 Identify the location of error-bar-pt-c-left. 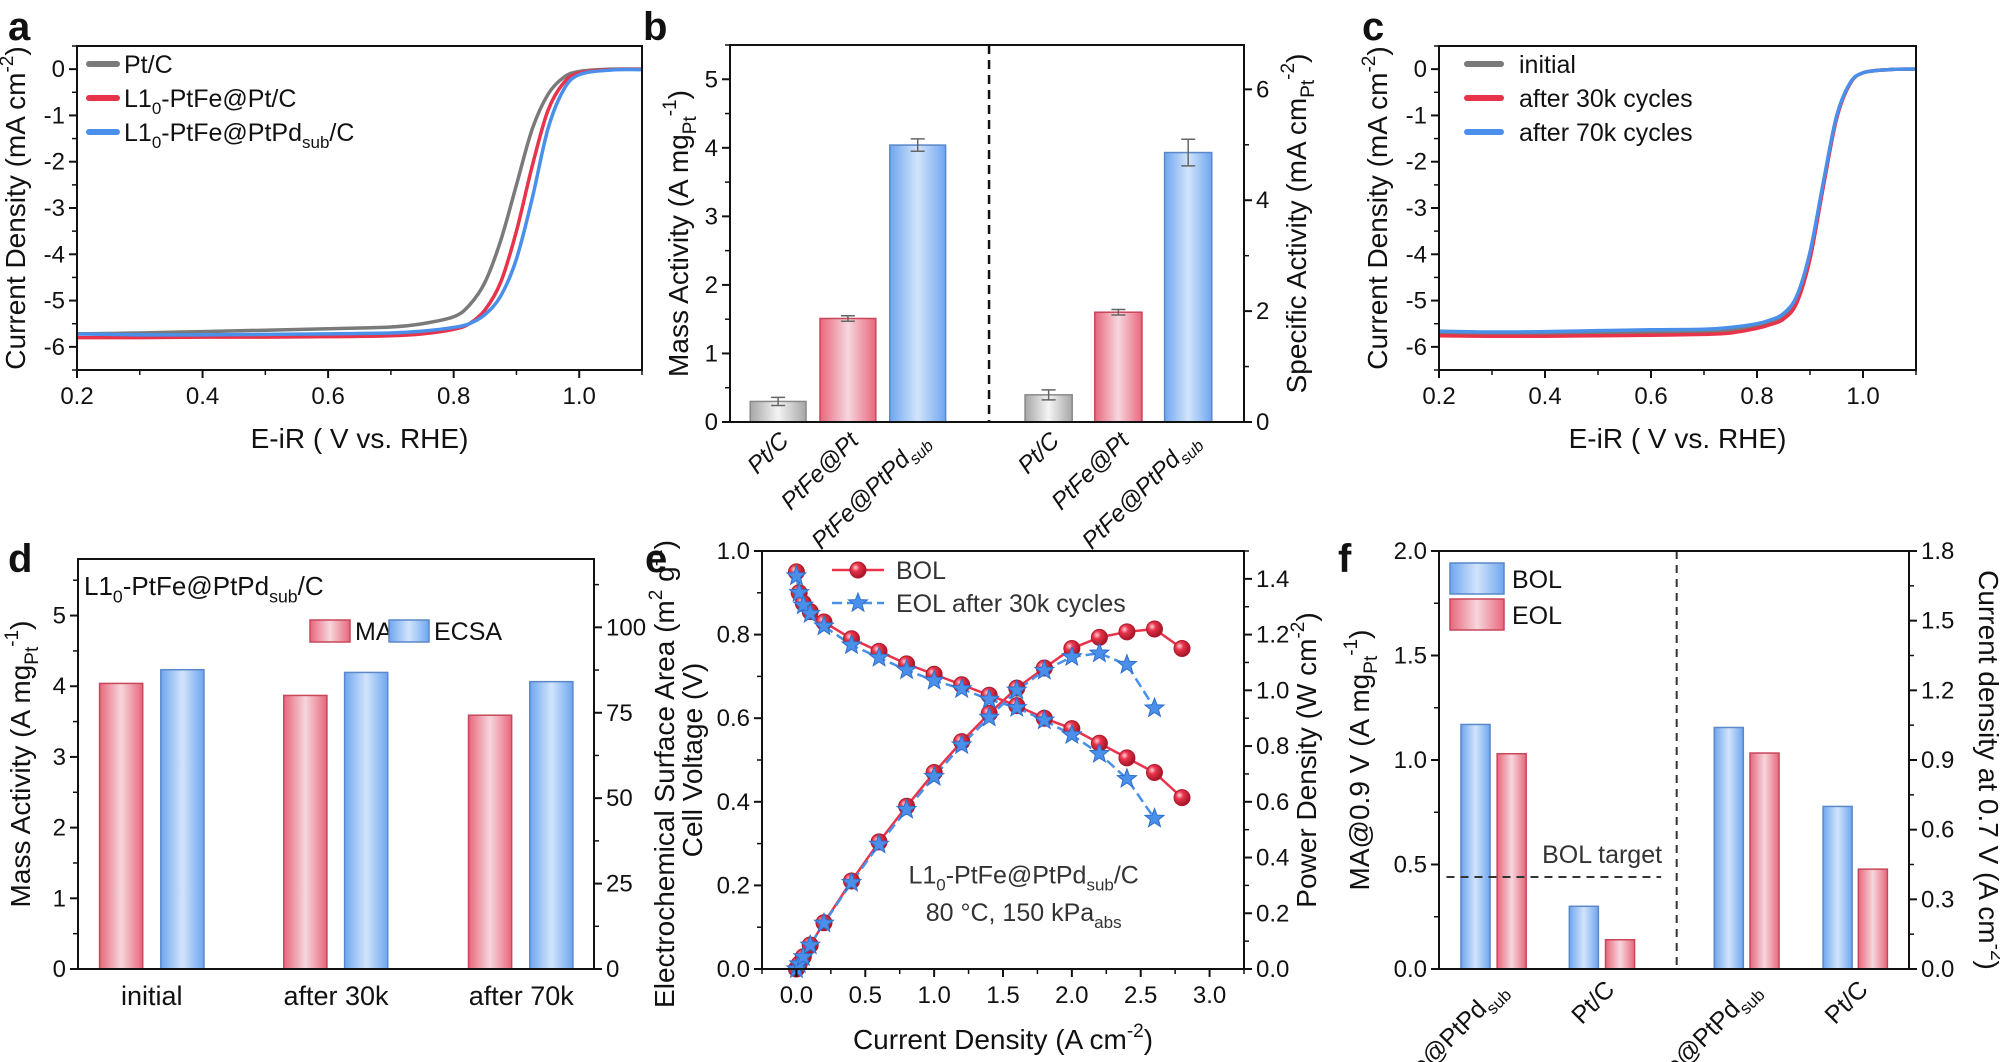
(778, 401).